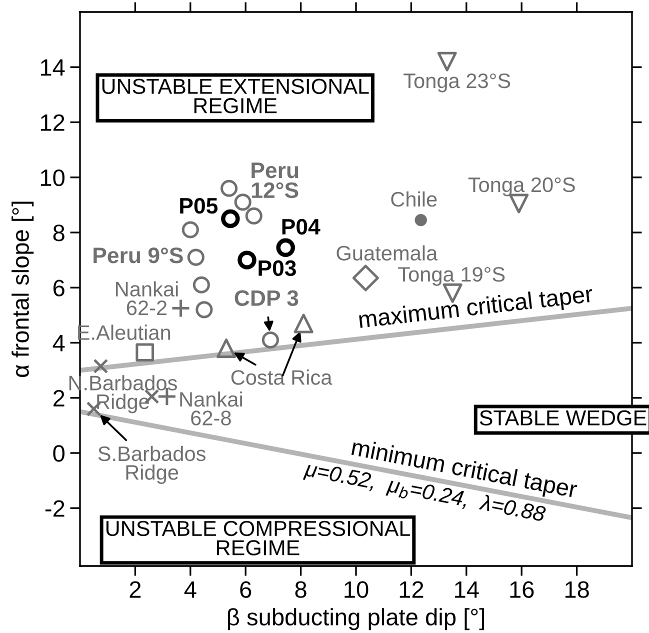 The height and width of the screenshot is (633, 649). What do you see at coordinates (467, 589) in the screenshot?
I see `x-tick-label: 14` at bounding box center [467, 589].